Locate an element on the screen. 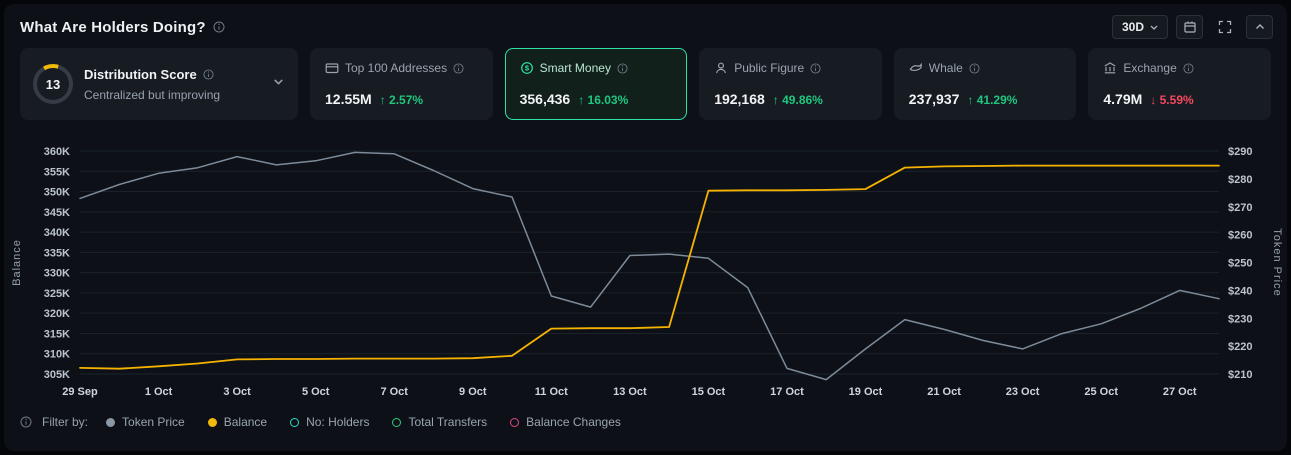 The width and height of the screenshot is (1291, 455). svg-text: $280 is located at coordinates (1240, 180).